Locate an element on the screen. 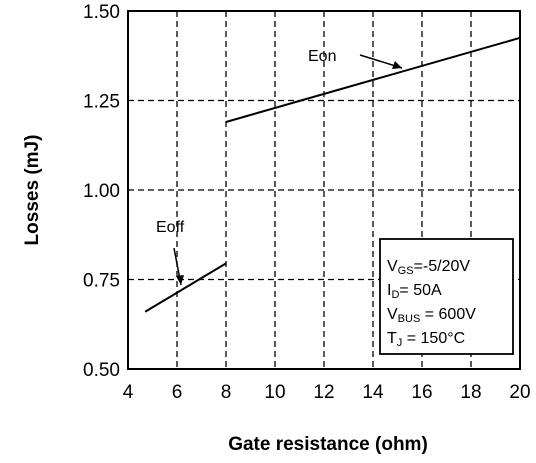  x-tick-label: 16 is located at coordinates (421, 392).